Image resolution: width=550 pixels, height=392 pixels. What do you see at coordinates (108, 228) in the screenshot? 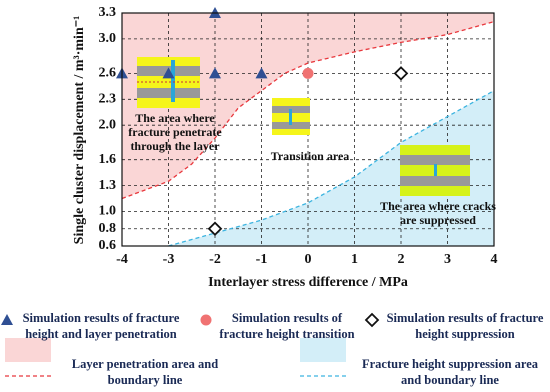
I see `y-tick-label: 0.8` at bounding box center [108, 228].